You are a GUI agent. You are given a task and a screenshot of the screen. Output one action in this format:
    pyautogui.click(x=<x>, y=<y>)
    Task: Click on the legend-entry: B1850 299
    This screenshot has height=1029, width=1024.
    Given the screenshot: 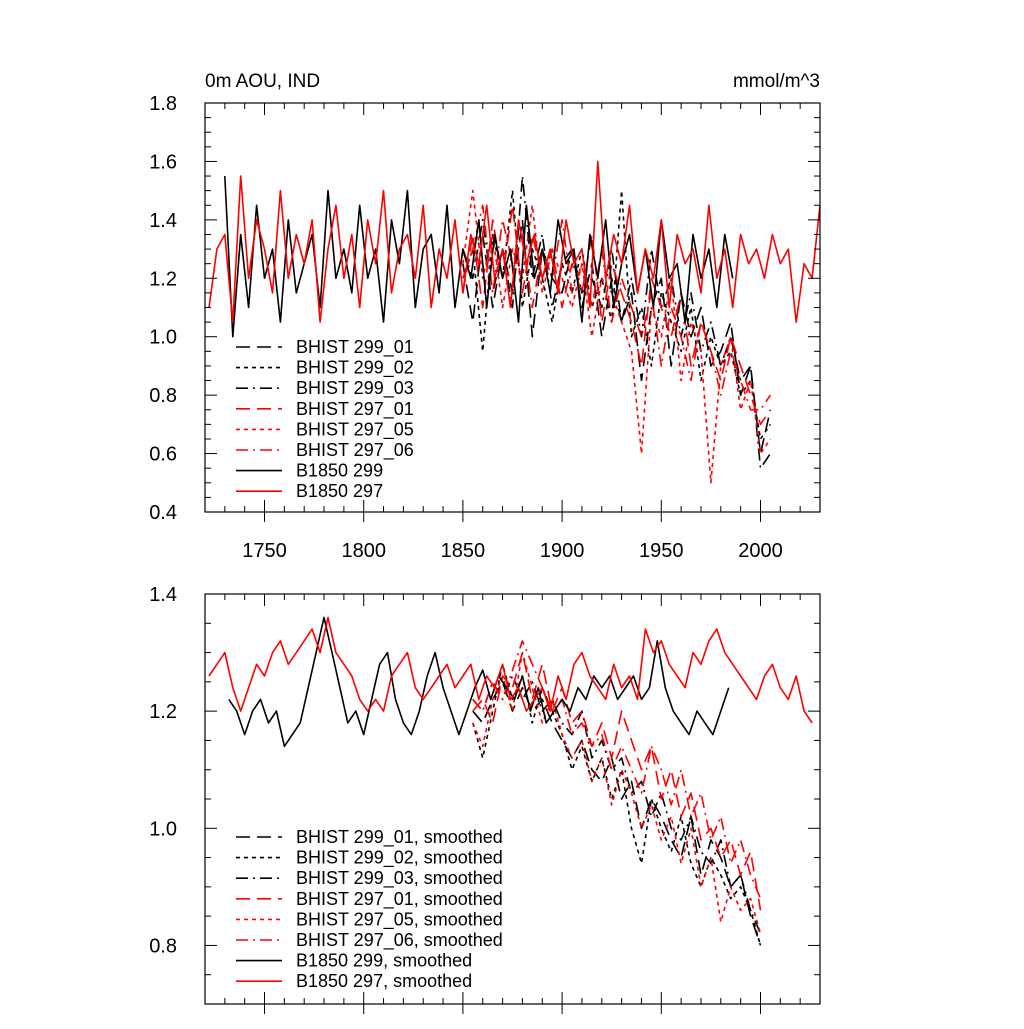 What is the action you would take?
    pyautogui.click(x=339, y=471)
    